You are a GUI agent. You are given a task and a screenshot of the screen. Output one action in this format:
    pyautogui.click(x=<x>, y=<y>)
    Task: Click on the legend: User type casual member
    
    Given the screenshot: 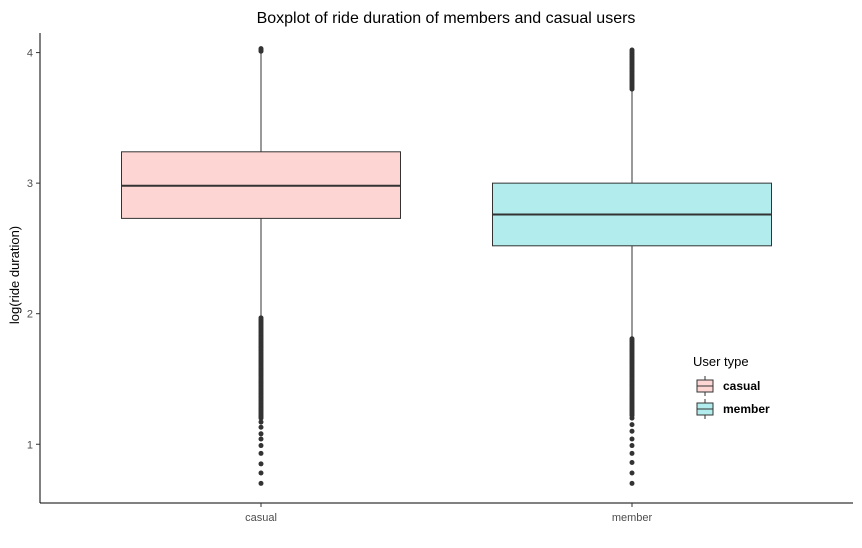 What is the action you would take?
    pyautogui.click(x=731, y=386)
    